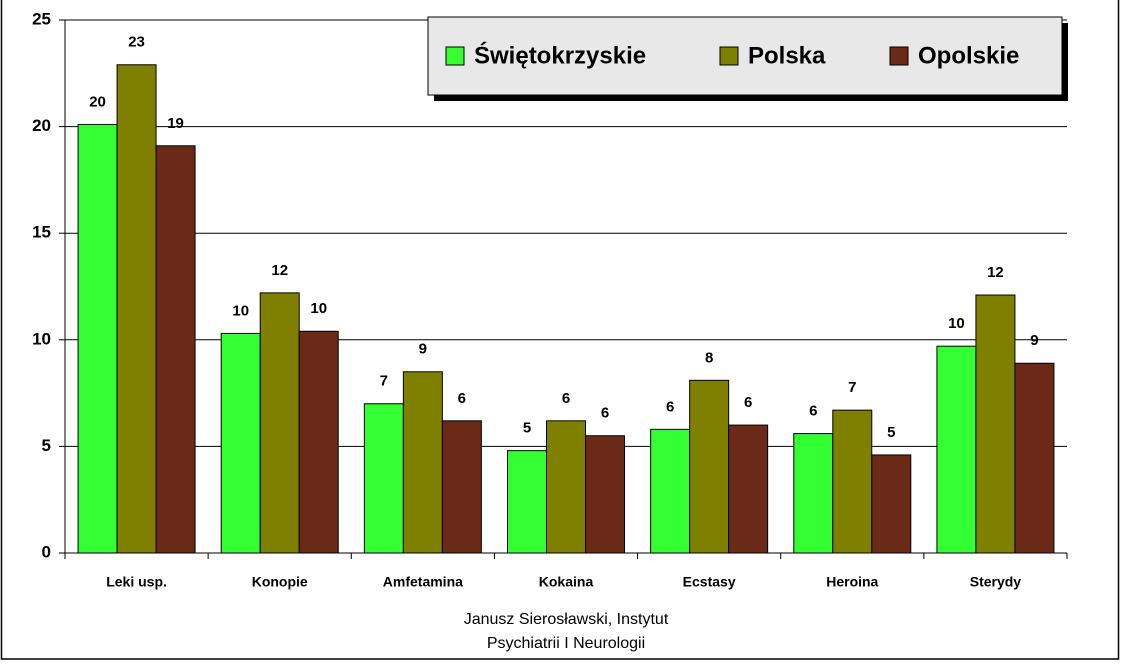 This screenshot has height=670, width=1121. I want to click on x-tick-label: Konopie, so click(280, 582).